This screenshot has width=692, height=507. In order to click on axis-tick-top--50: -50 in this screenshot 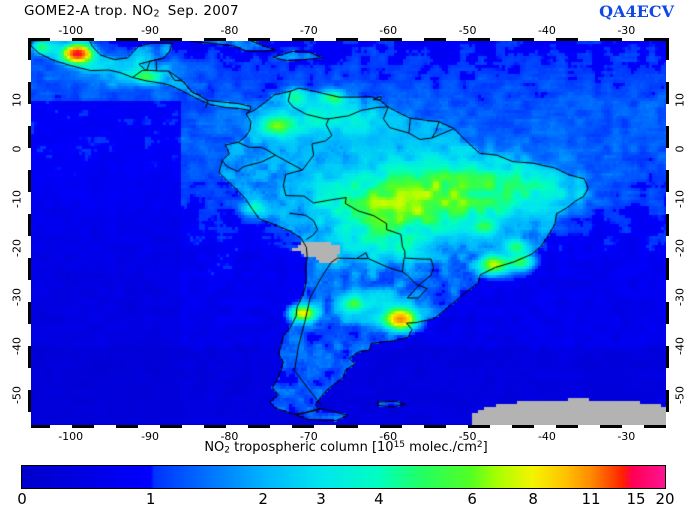, I will do `click(467, 30)`.